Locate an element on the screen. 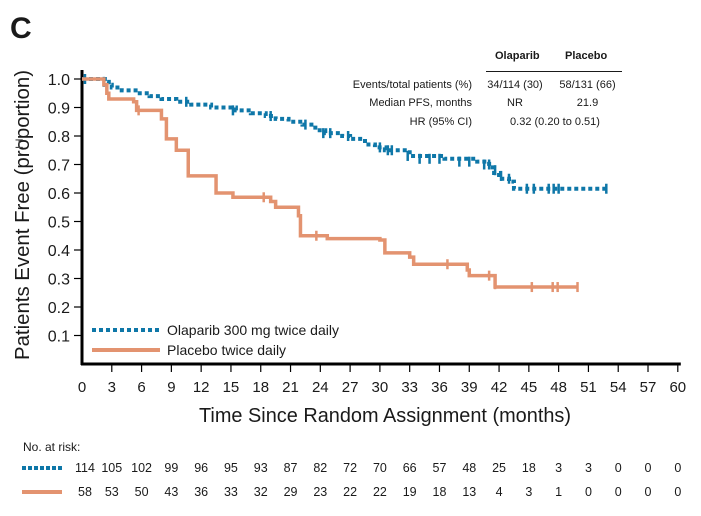  y-tick-label: 0.6 is located at coordinates (59, 194).